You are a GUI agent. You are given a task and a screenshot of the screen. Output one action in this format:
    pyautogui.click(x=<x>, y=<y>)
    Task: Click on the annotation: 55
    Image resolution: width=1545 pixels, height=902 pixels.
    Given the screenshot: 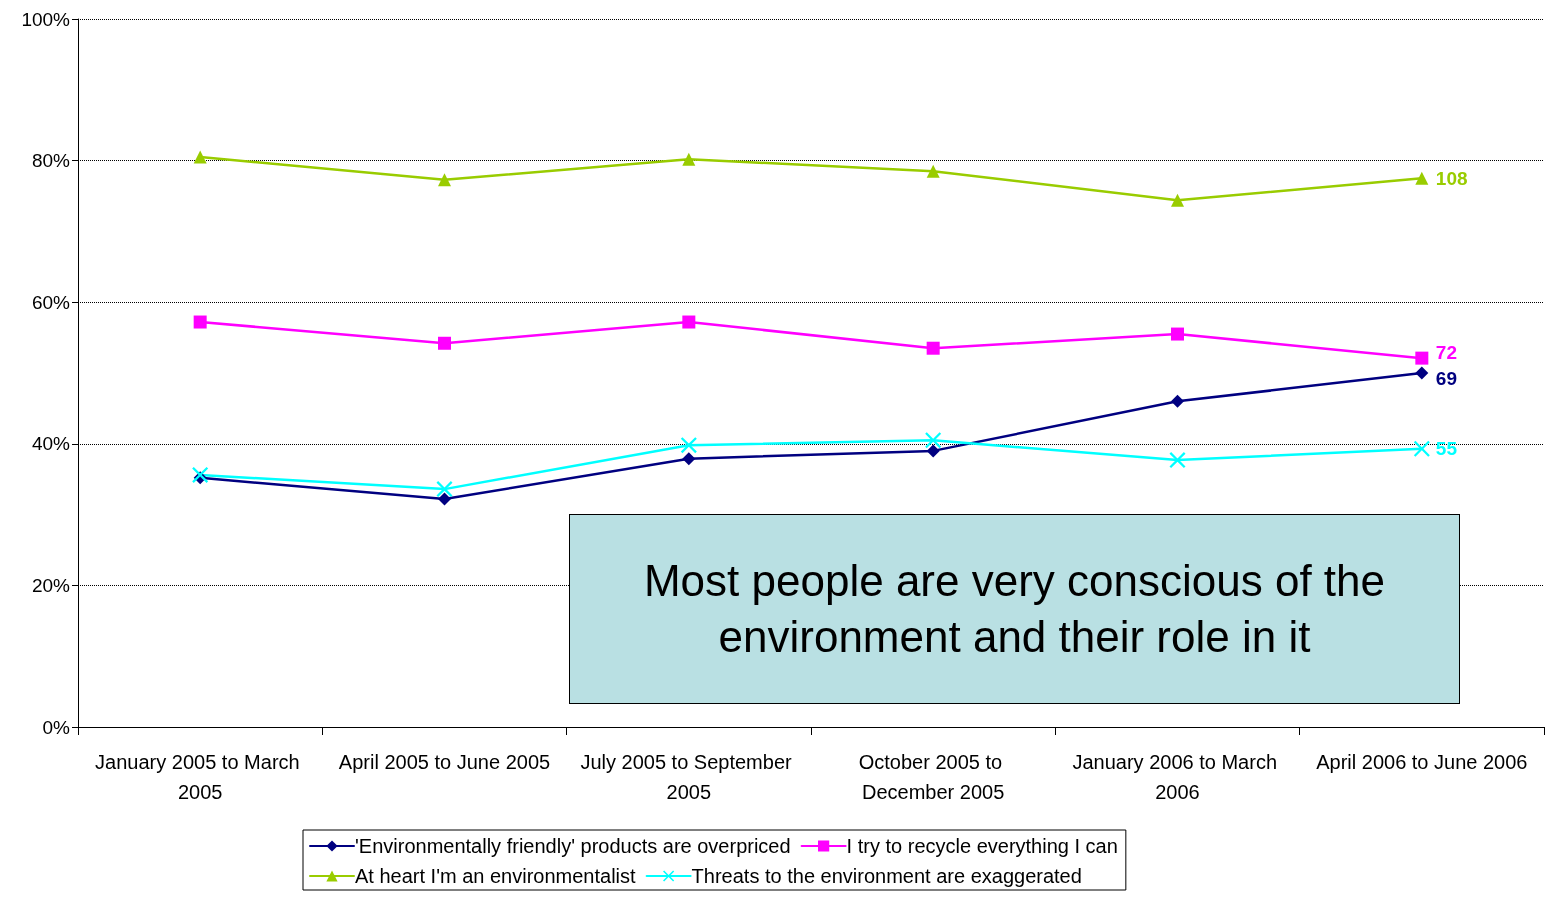 What is the action you would take?
    pyautogui.click(x=1446, y=449)
    